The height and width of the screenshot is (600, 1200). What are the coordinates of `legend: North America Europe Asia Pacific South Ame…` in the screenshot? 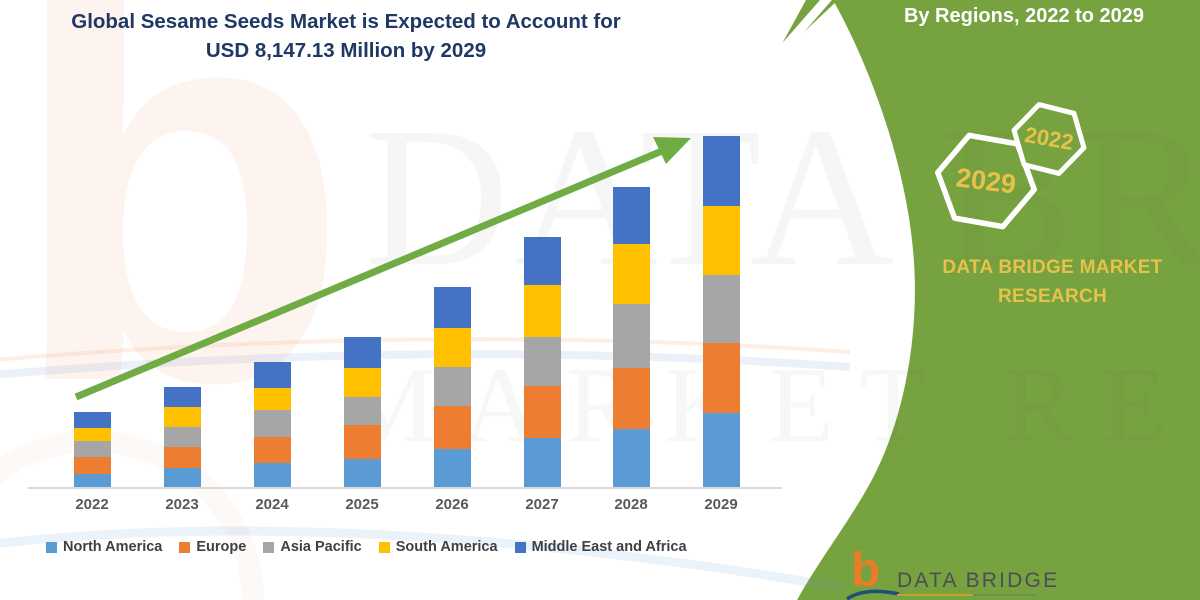 It's located at (366, 547).